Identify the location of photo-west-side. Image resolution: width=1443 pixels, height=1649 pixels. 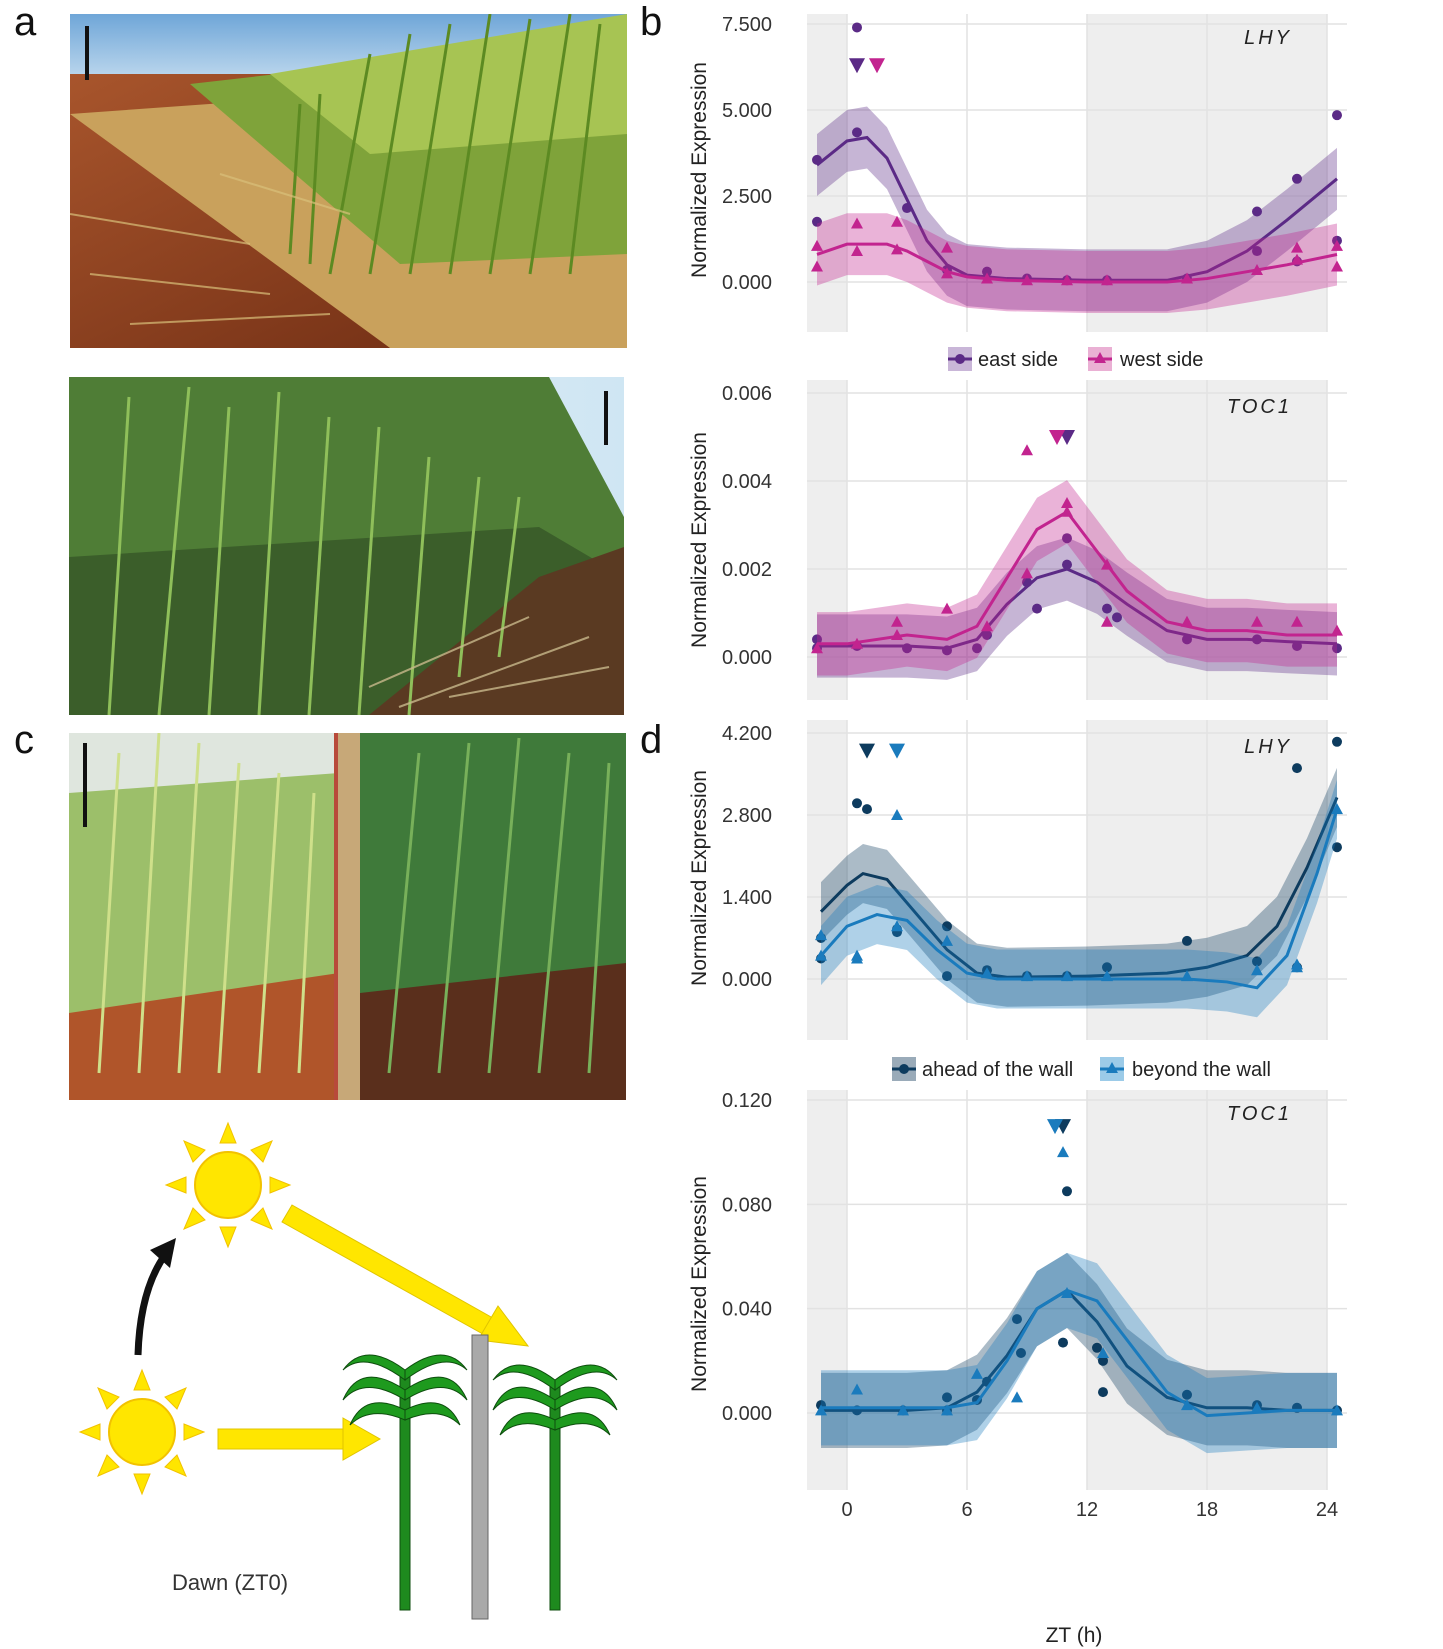
(346, 546).